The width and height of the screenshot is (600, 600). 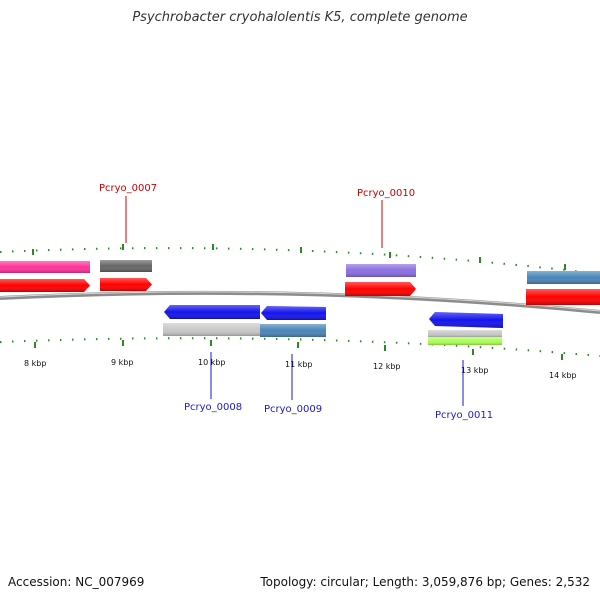 What do you see at coordinates (76, 582) in the screenshot?
I see `accession-text: Accession: NC_007969` at bounding box center [76, 582].